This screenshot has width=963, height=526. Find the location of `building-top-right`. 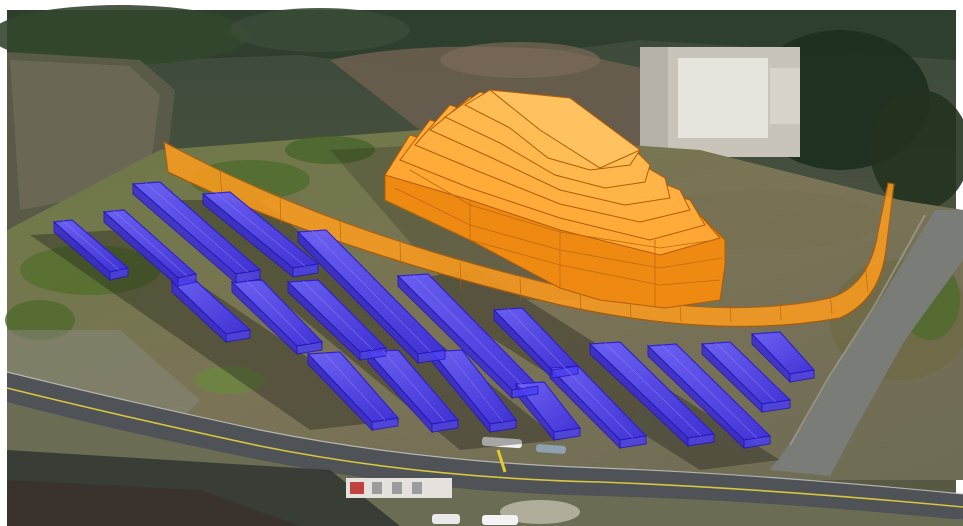

building-top-right is located at coordinates (720, 102).